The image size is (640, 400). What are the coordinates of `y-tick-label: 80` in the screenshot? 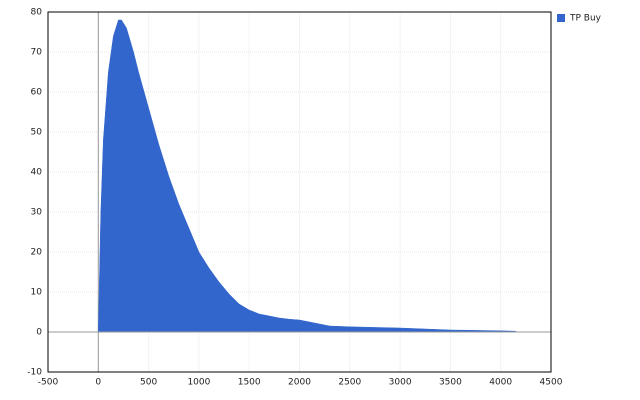 It's located at (37, 13).